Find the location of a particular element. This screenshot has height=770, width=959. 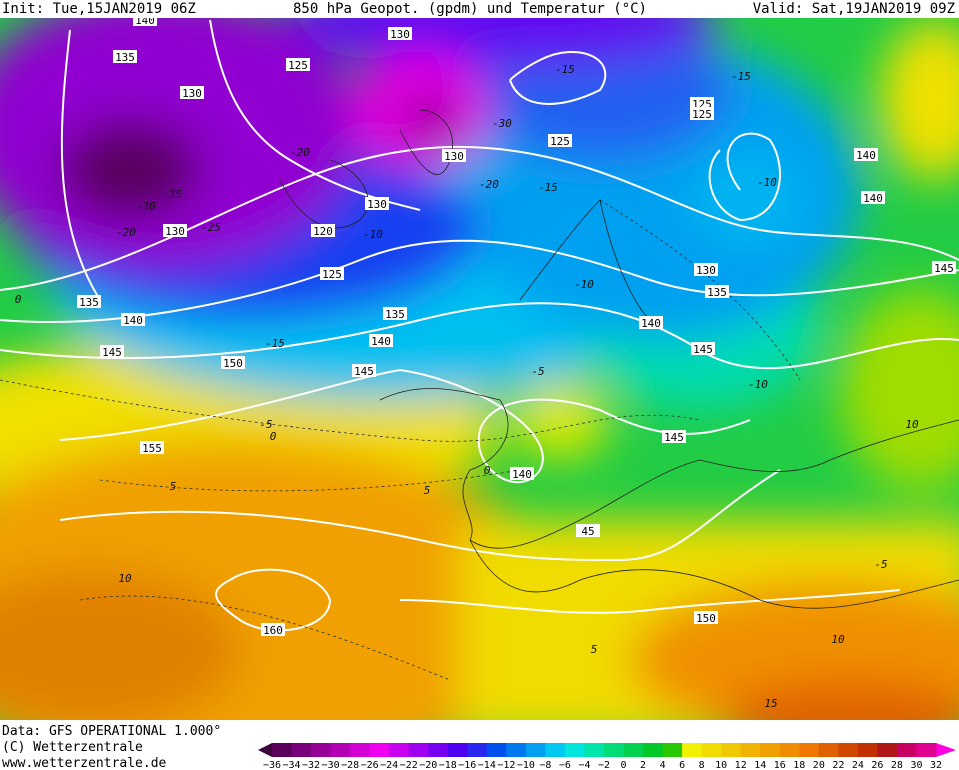

geopotential-label: 150 is located at coordinates (706, 618).